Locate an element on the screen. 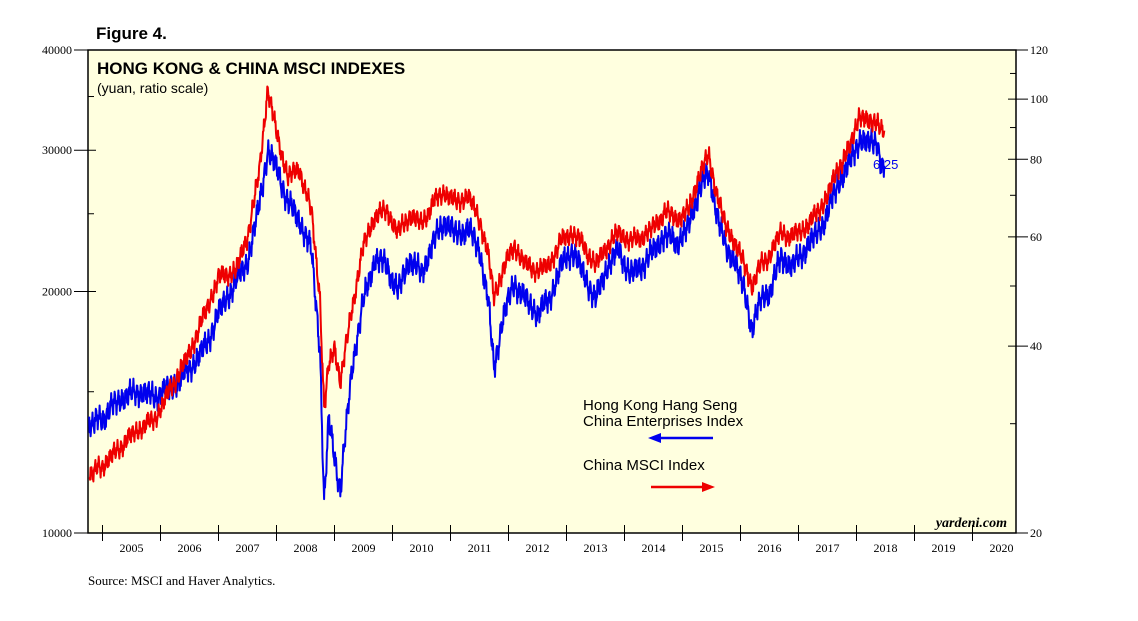 This screenshot has height=621, width=1138. x-tick-label: 2018 is located at coordinates (886, 548).